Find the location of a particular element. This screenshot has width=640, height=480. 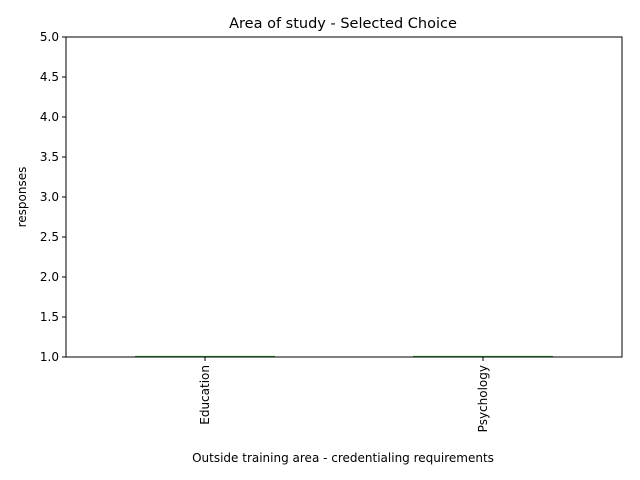

y-tick-label: 3.5 is located at coordinates (49, 157).